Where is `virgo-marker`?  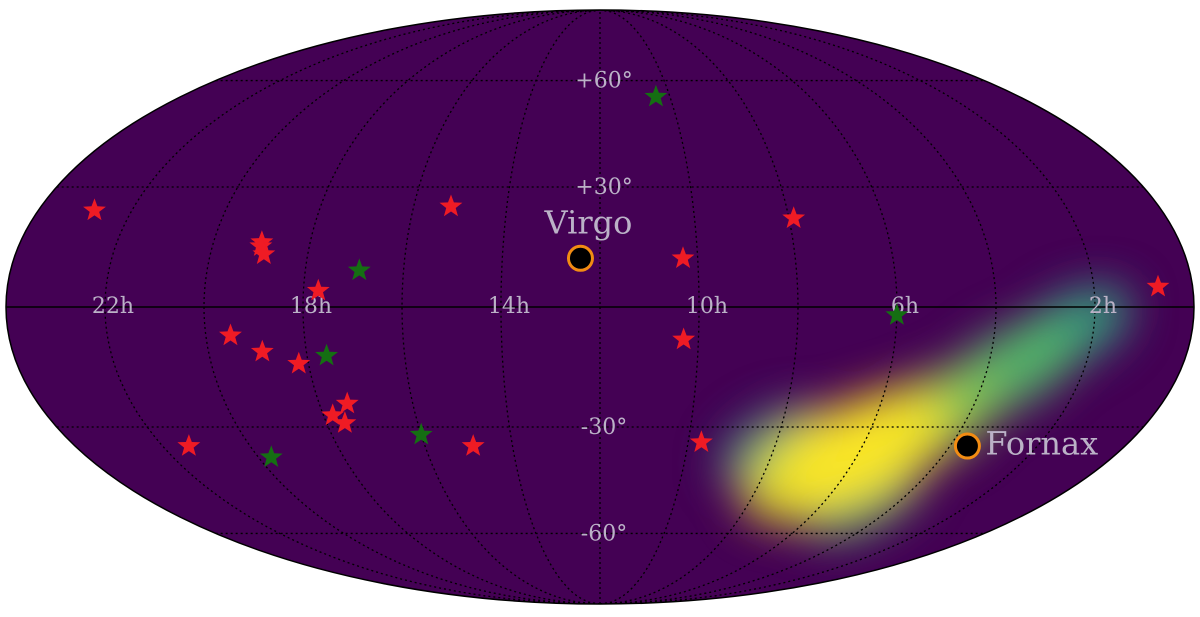
virgo-marker is located at coordinates (580, 258).